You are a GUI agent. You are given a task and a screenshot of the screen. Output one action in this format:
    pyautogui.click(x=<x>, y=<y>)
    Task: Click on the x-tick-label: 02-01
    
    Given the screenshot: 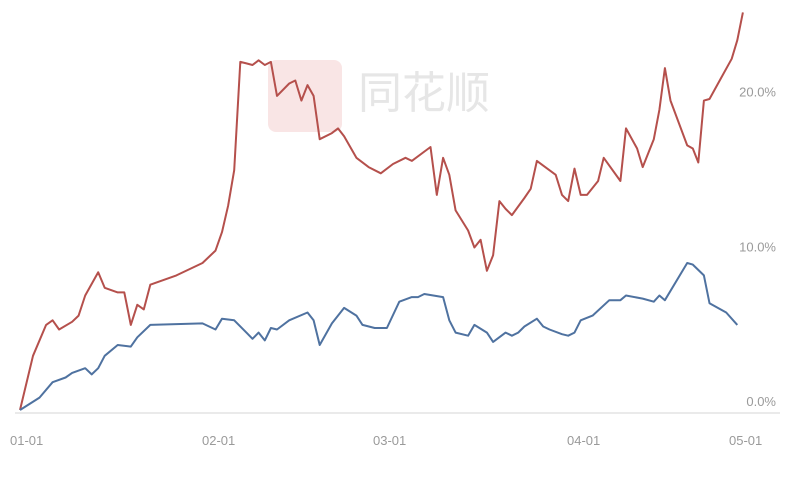 What is the action you would take?
    pyautogui.click(x=218, y=440)
    